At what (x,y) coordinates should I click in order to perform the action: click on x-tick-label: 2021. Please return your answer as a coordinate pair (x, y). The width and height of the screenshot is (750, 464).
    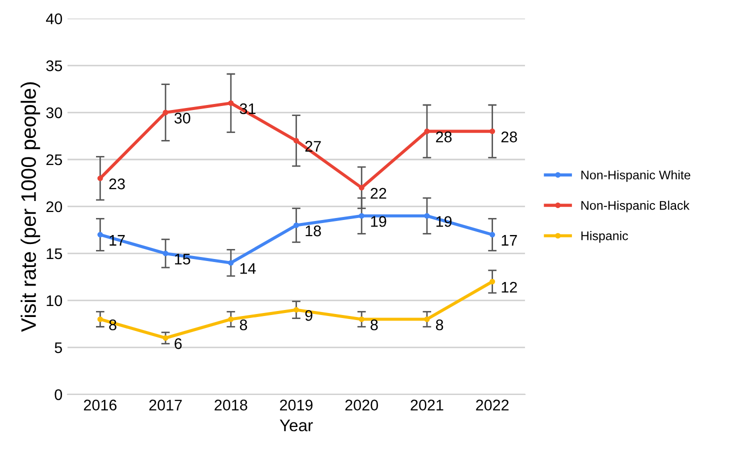
    Looking at the image, I should click on (427, 405).